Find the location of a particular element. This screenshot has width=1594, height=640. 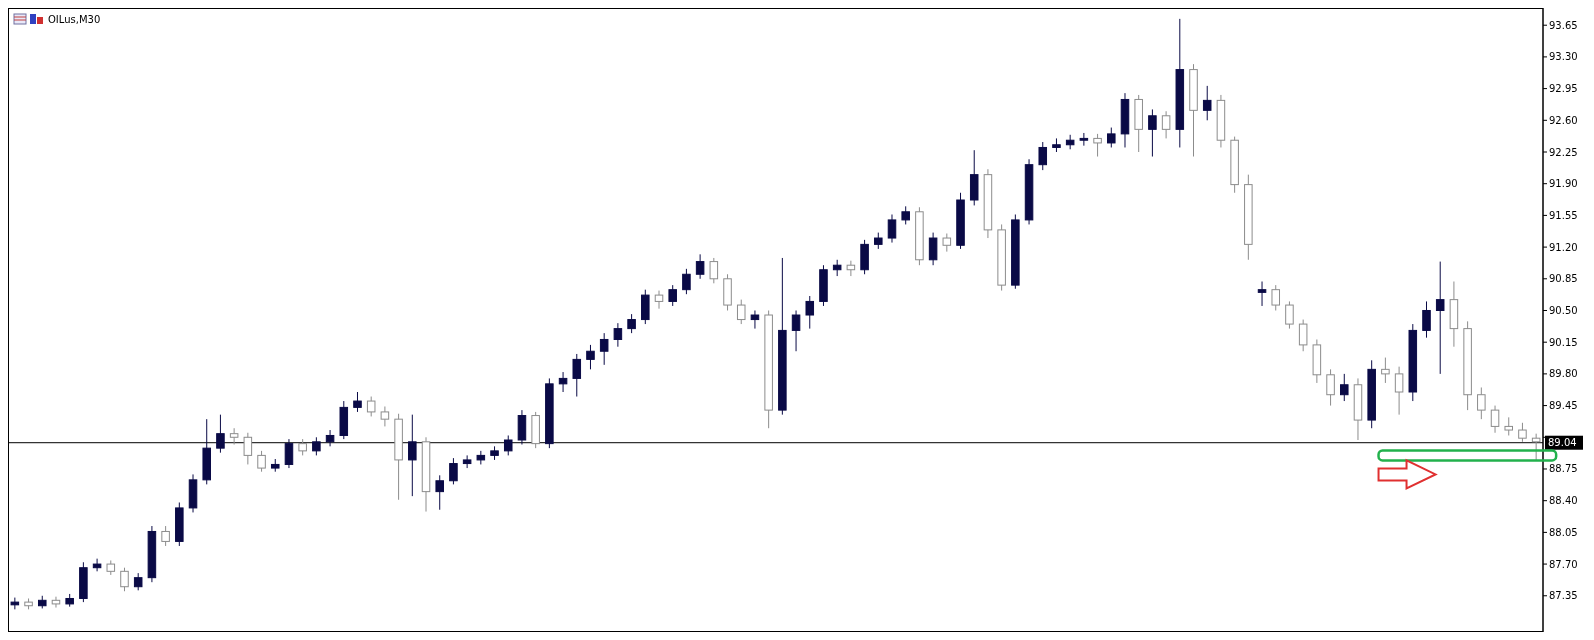

y-tick-label: 90.85 is located at coordinates (1563, 279).